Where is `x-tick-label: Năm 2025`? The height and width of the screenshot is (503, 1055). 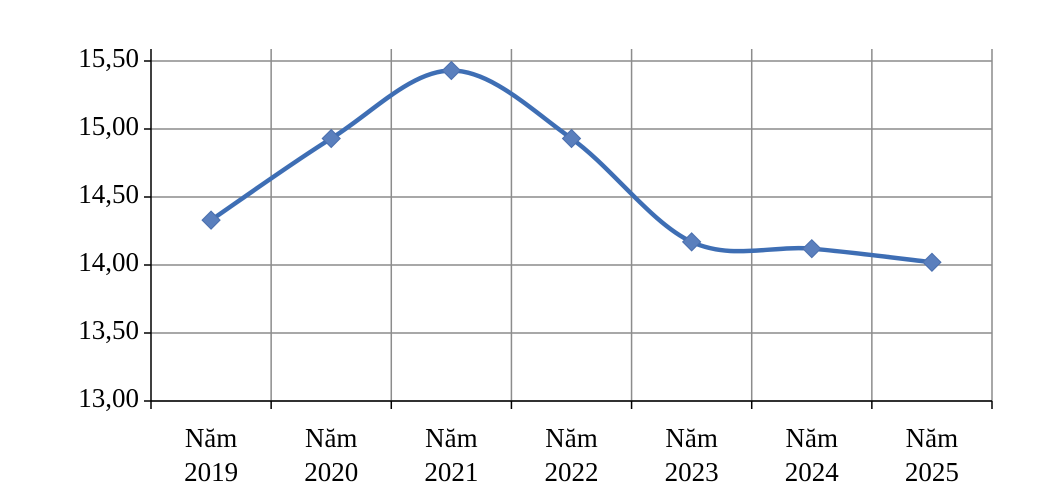
x-tick-label: Năm 2025 is located at coordinates (931, 455).